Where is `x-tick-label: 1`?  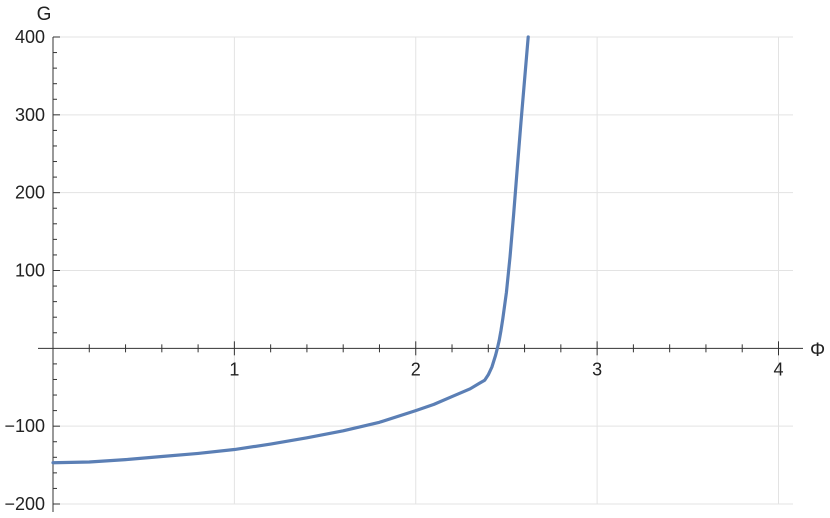
x-tick-label: 1 is located at coordinates (234, 369).